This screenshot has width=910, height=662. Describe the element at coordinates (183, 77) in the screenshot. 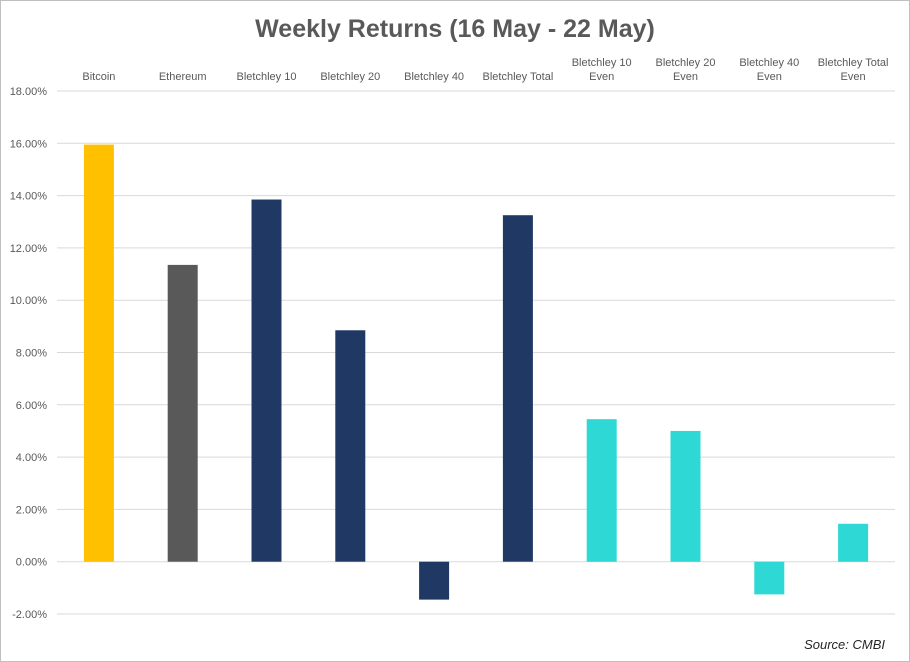

I see `category-label: Ethereum` at that location.